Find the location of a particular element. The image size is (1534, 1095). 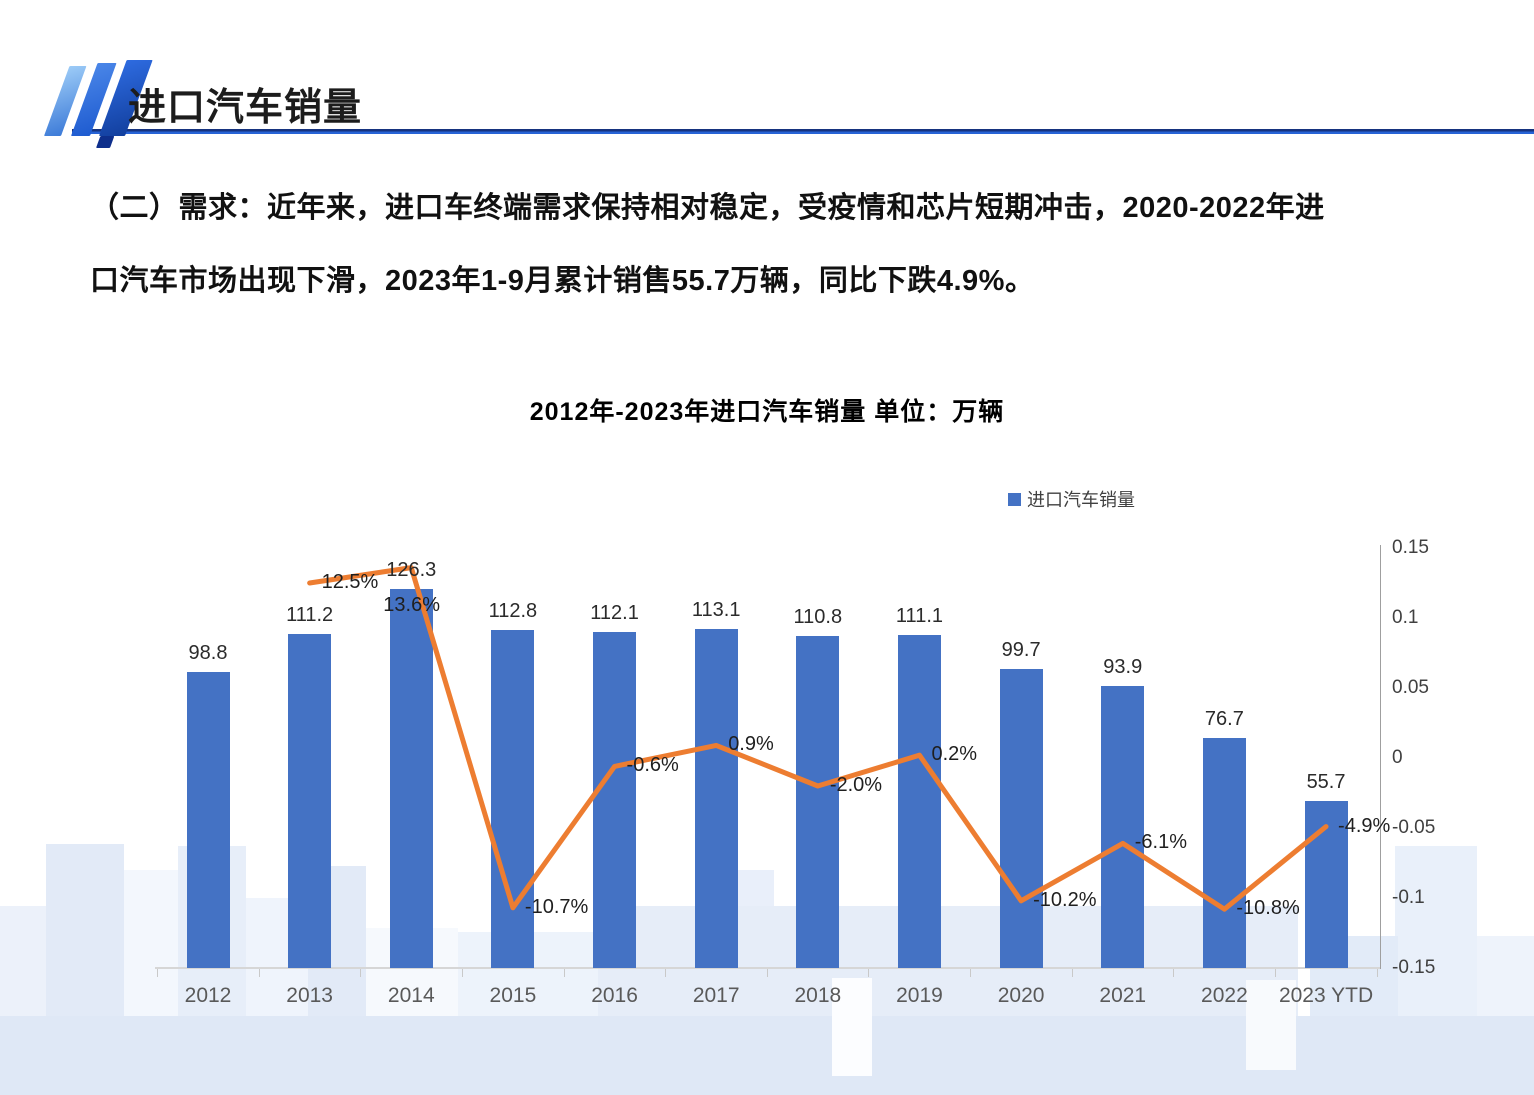

bar-value-label: 98.8 is located at coordinates (208, 652).